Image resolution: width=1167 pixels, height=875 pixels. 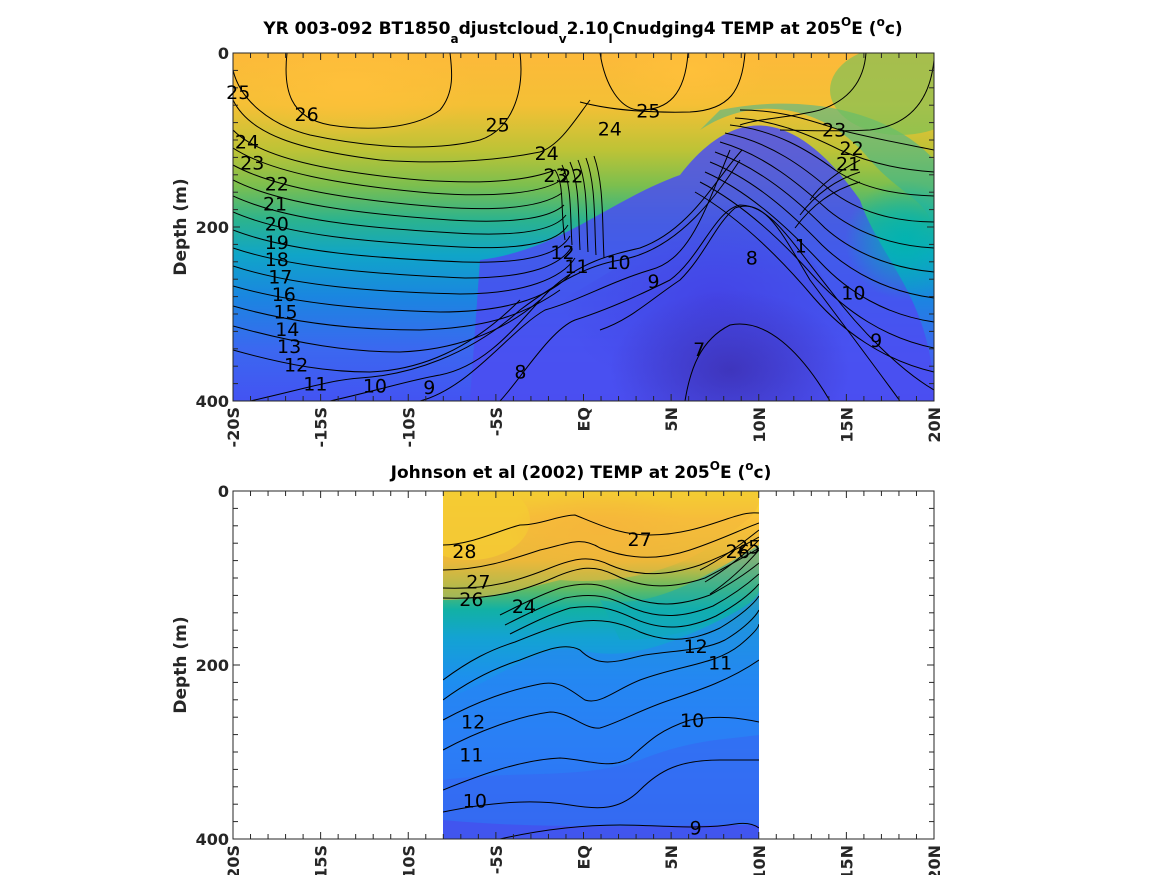 I want to click on contour-value-label: 1, so click(x=801, y=246).